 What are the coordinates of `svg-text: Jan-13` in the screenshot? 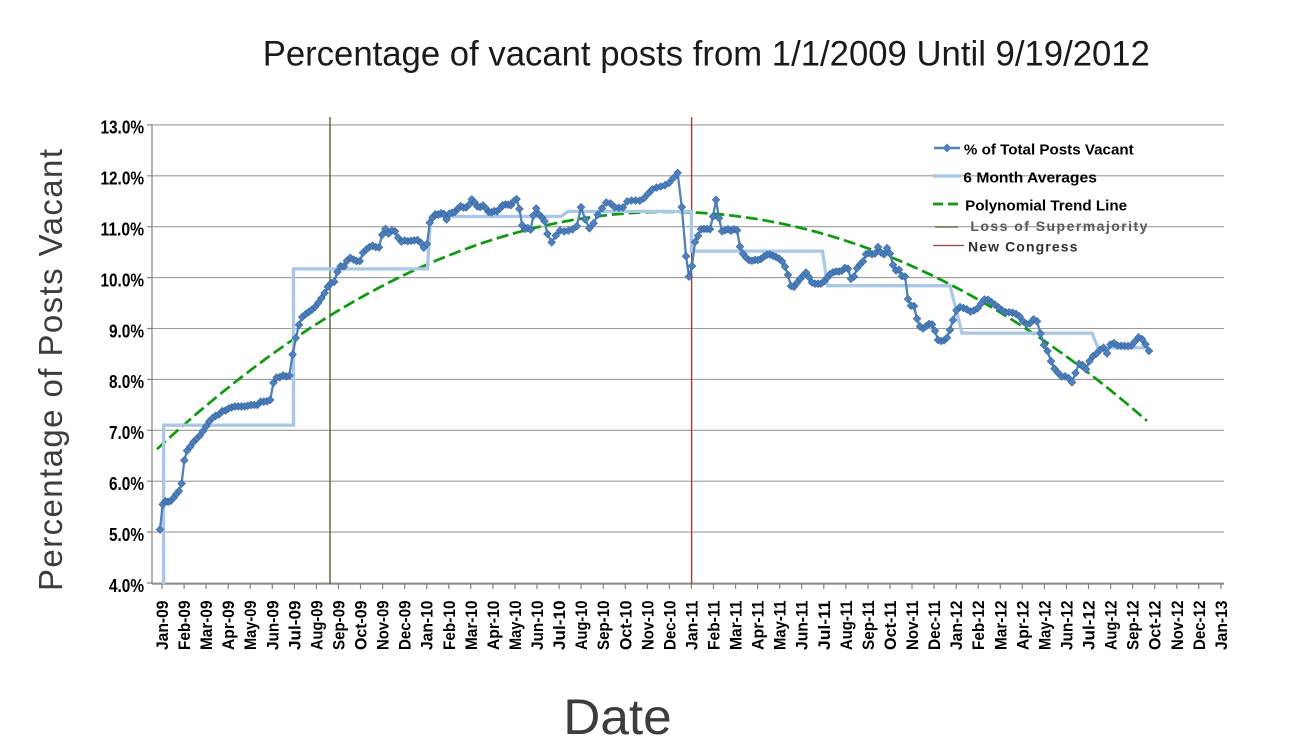 It's located at (1221, 626).